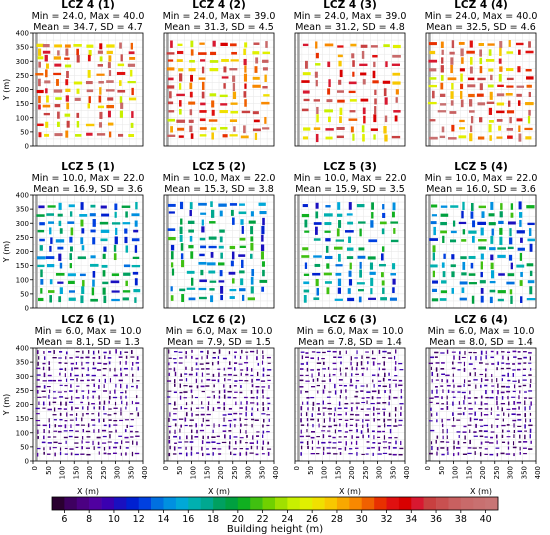  I want to click on panel-stats-mean: Mean = 31.3, SD = 4.5, so click(219, 27).